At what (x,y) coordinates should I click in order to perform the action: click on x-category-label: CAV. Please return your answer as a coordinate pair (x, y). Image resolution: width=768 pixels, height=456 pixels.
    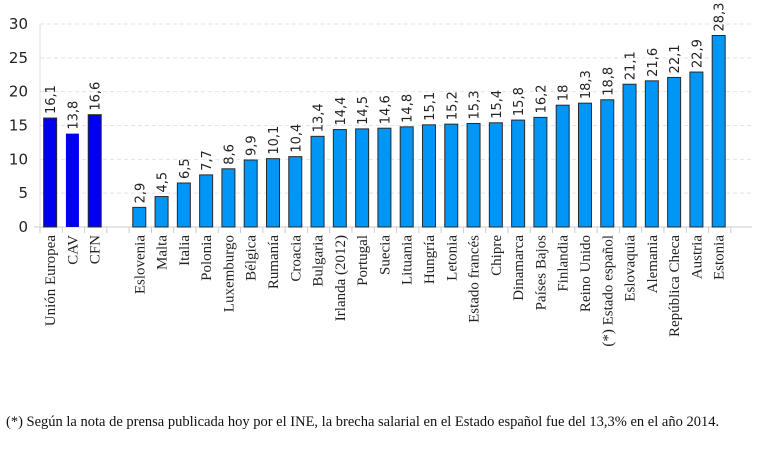
    Looking at the image, I should click on (73, 250).